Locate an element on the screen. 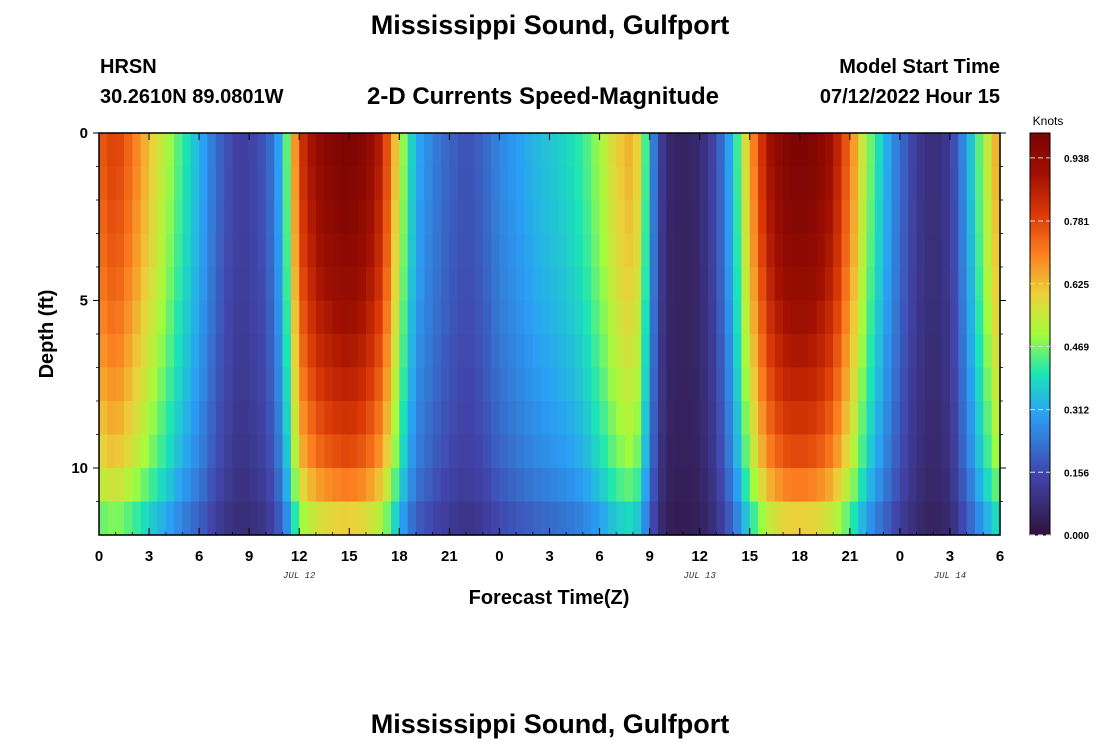 This screenshot has width=1100, height=750. colorbar-tick-label: 0.625 is located at coordinates (1076, 285).